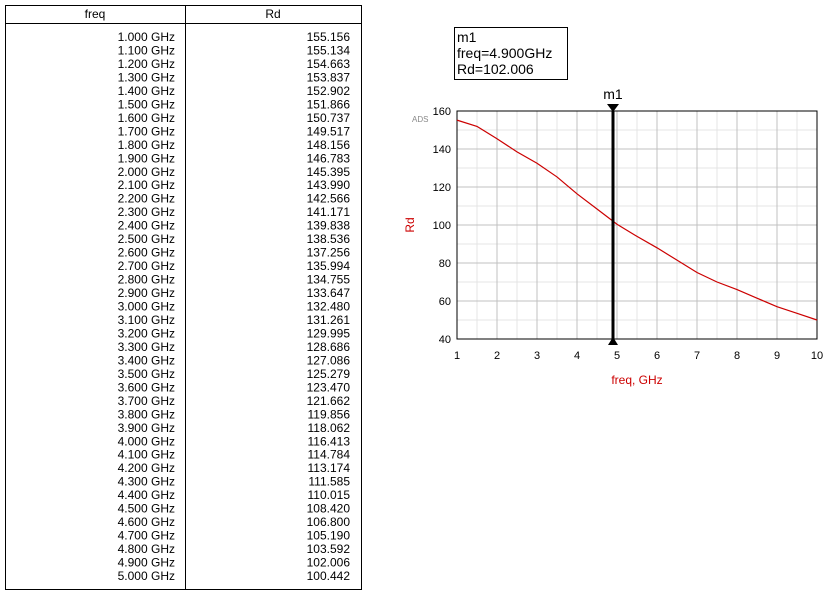 The height and width of the screenshot is (604, 836). I want to click on rd-cell: 141.171, so click(329, 212).